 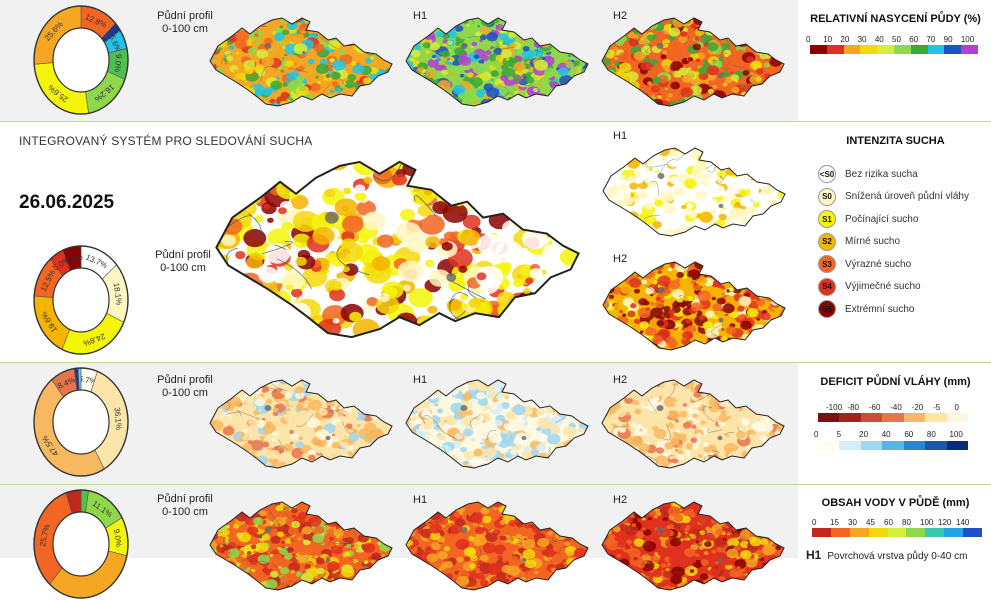 What do you see at coordinates (895, 141) in the screenshot?
I see `drought-legend-title: INTENZITA SUCHA` at bounding box center [895, 141].